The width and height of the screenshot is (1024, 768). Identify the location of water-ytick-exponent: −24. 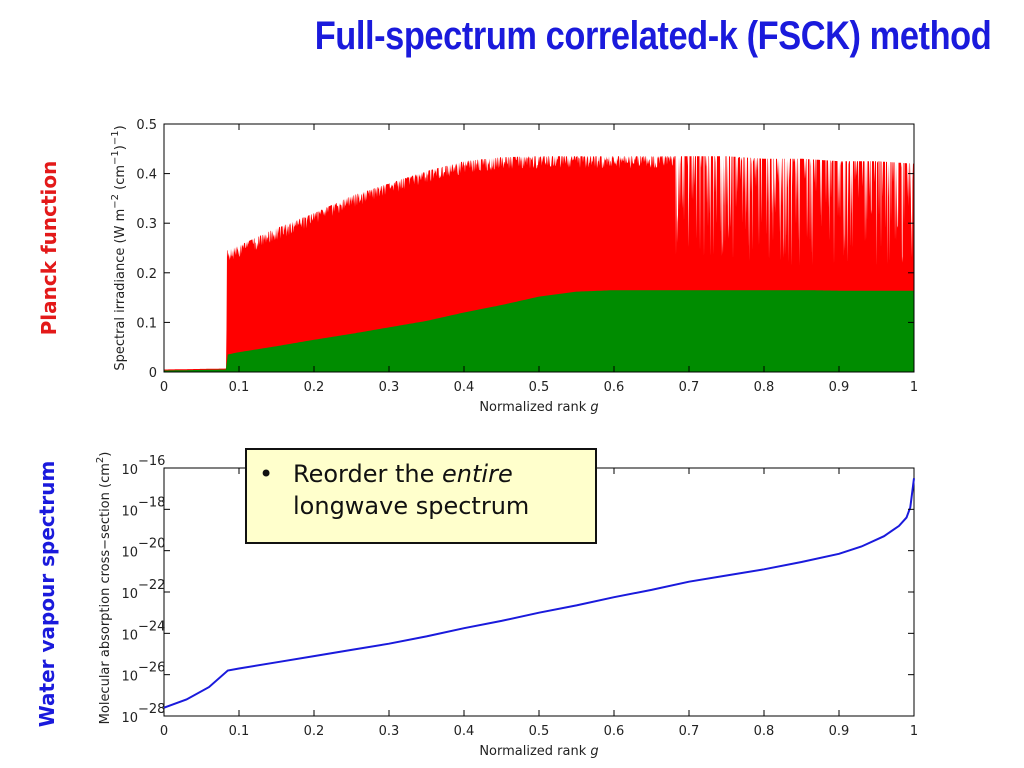
(151, 626).